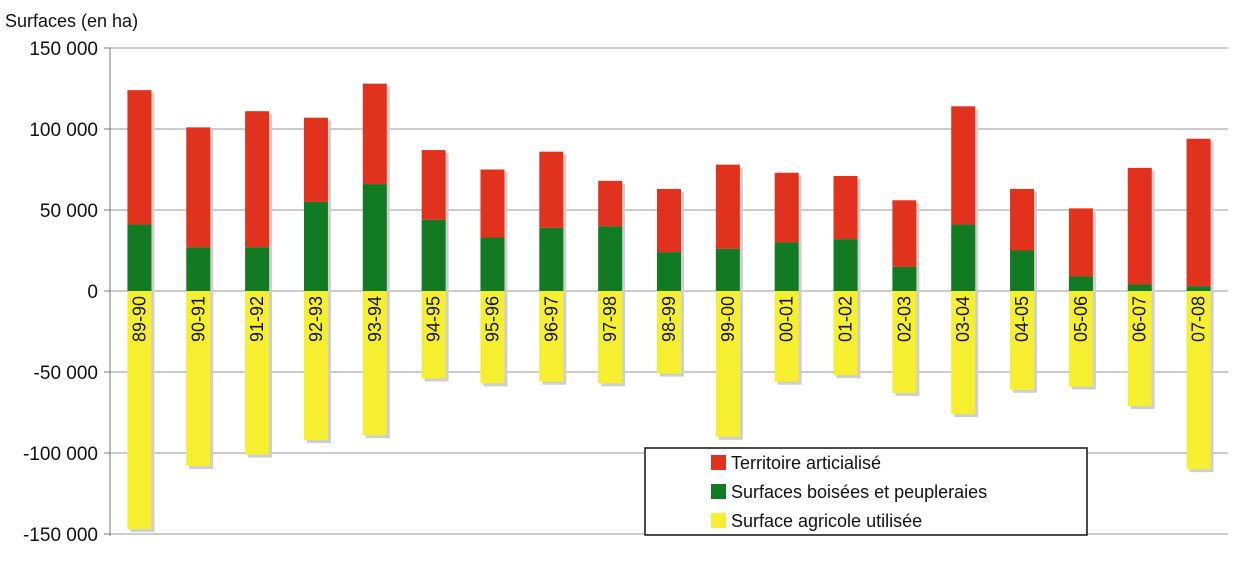 The height and width of the screenshot is (566, 1257). What do you see at coordinates (1081, 319) in the screenshot?
I see `x-category-label: 05-06` at bounding box center [1081, 319].